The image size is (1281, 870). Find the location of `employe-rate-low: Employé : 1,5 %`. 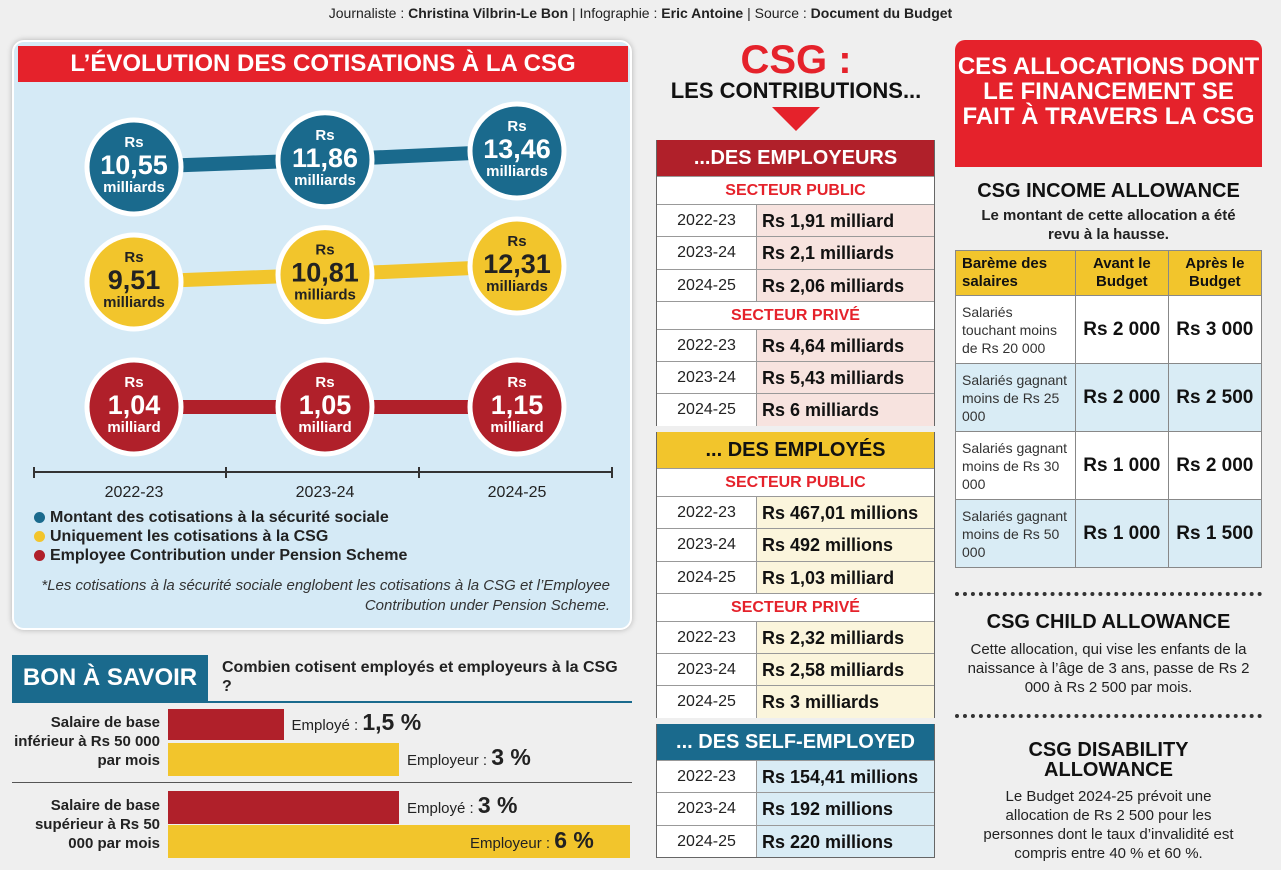

employe-rate-low: Employé : 1,5 % is located at coordinates (356, 722).